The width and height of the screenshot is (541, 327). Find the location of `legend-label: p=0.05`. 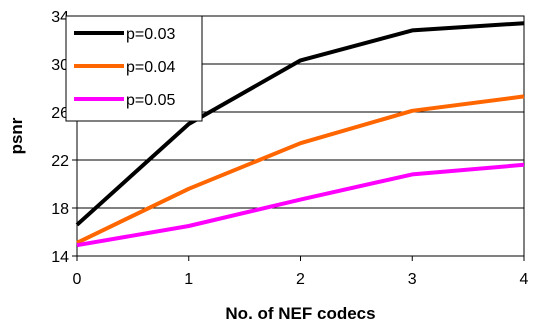

legend-label: p=0.05 is located at coordinates (150, 100).